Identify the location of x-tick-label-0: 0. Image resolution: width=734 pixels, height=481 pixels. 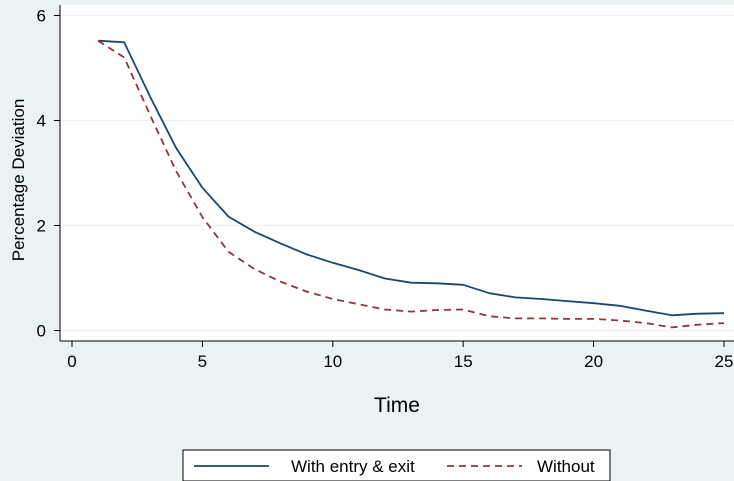
(71, 361).